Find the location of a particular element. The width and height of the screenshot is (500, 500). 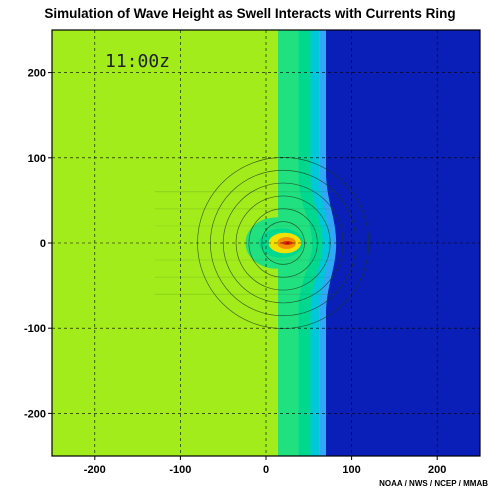

y-tick-label-4: -200 is located at coordinates (35, 414).